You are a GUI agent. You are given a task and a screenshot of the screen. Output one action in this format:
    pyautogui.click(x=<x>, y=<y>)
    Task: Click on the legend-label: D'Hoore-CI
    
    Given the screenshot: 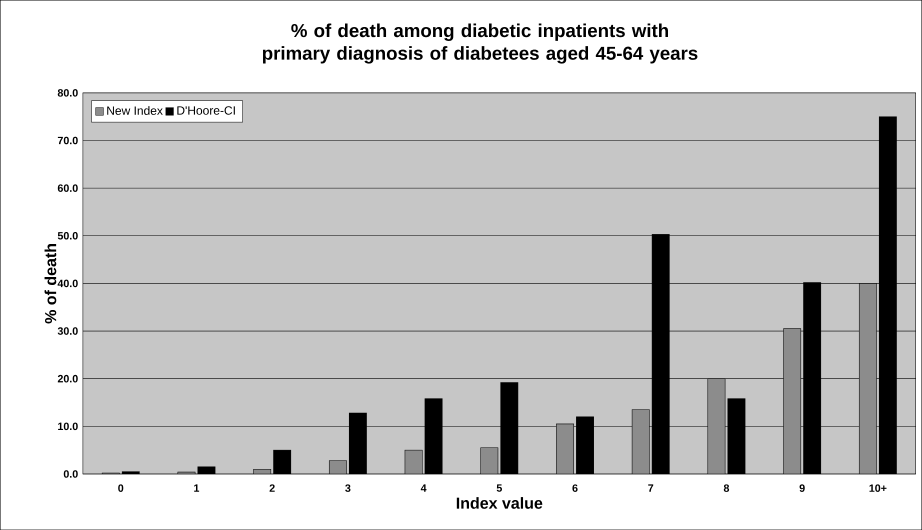 What is the action you would take?
    pyautogui.click(x=206, y=110)
    